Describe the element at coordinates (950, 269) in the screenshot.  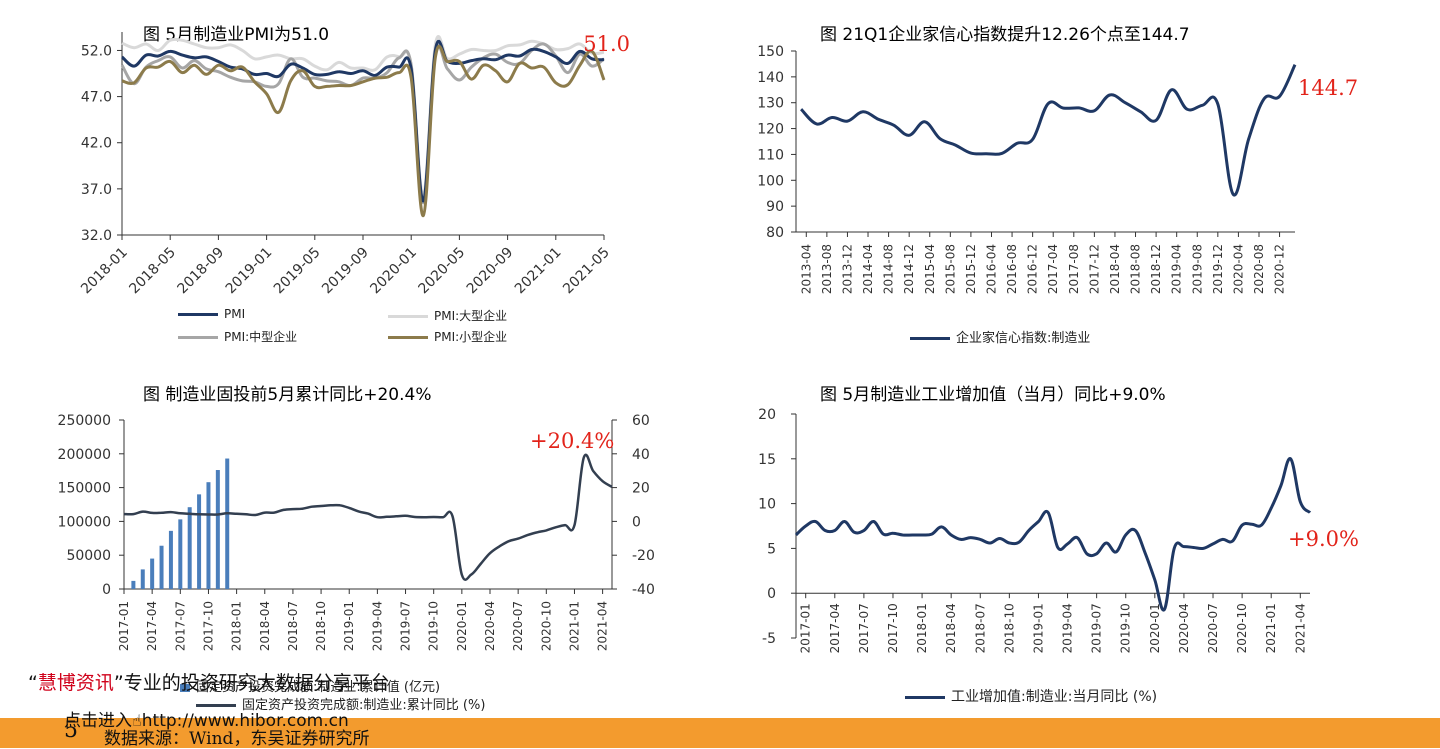
I see `x-tick-label: 2015-08` at that location.